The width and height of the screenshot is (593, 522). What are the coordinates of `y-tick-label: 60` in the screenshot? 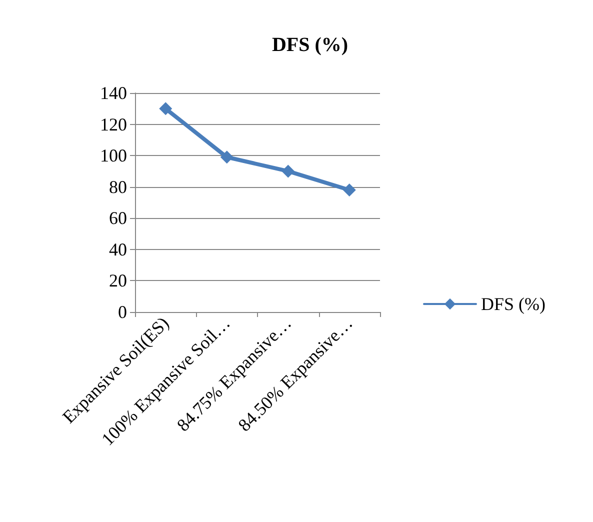 It's located at (118, 218).